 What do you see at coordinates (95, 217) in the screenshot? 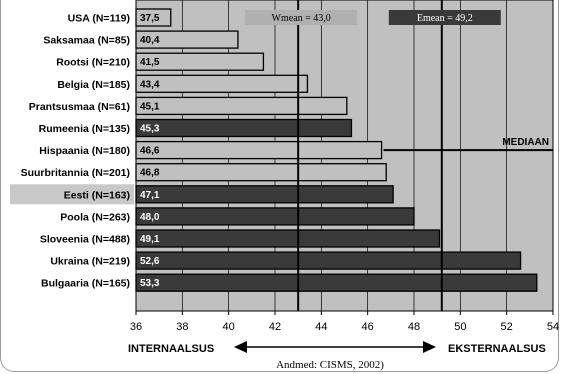
I see `category-label: Poola (N=263)` at bounding box center [95, 217].